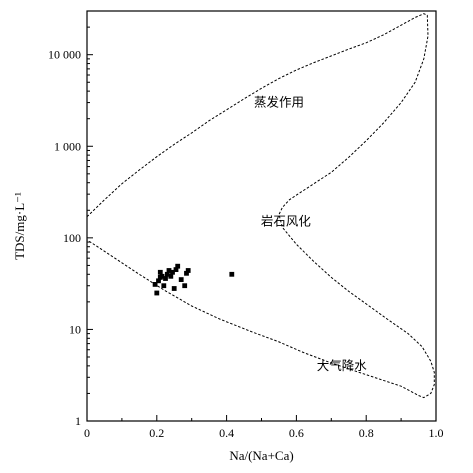 The width and height of the screenshot is (473, 473). What do you see at coordinates (366, 433) in the screenshot?
I see `x-tick-label: 0.8` at bounding box center [366, 433].